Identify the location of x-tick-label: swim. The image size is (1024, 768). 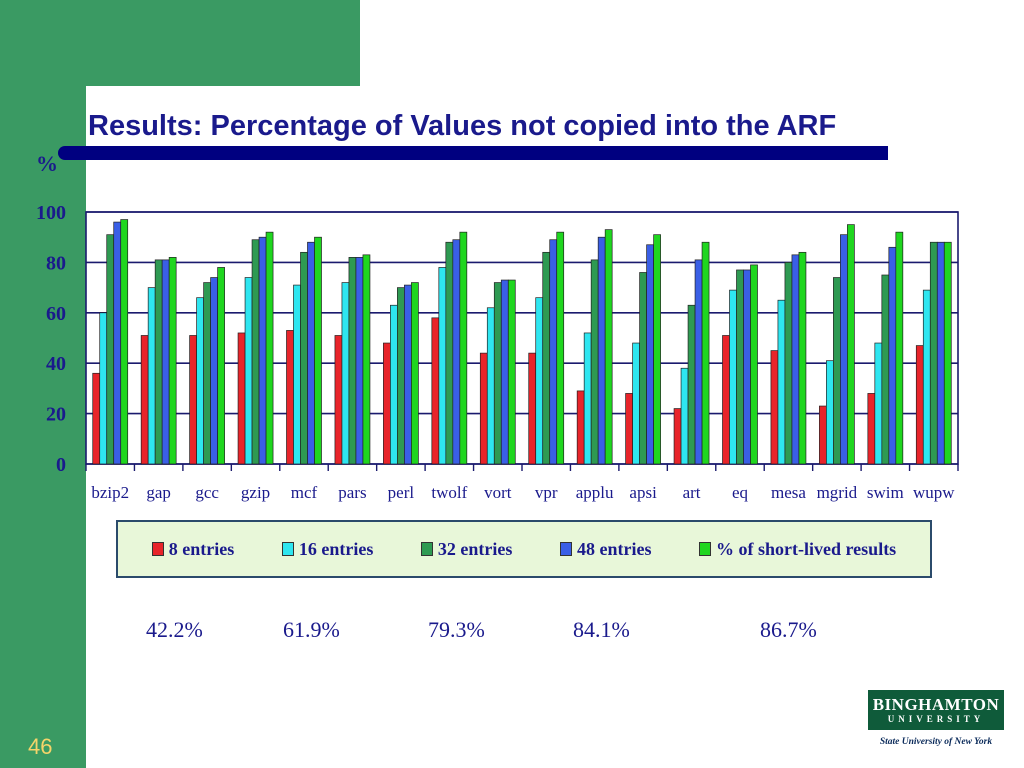
(885, 492).